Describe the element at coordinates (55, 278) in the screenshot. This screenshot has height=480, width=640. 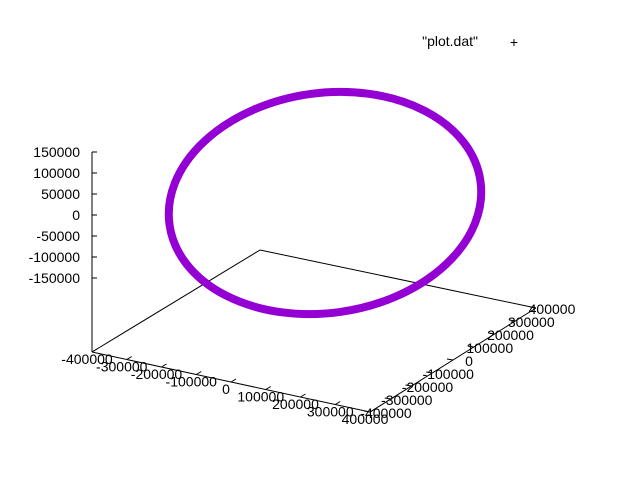
I see `z-tick-label: -150000` at that location.